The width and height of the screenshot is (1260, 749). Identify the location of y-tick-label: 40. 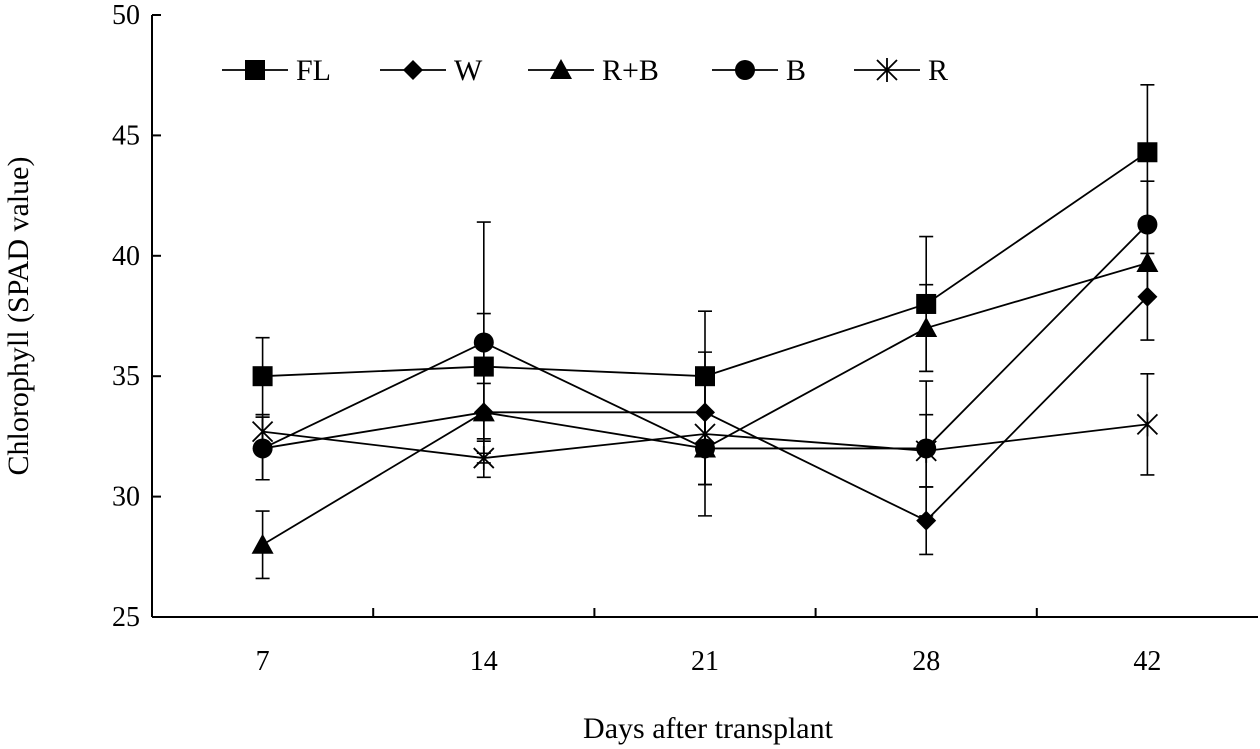
(126, 256).